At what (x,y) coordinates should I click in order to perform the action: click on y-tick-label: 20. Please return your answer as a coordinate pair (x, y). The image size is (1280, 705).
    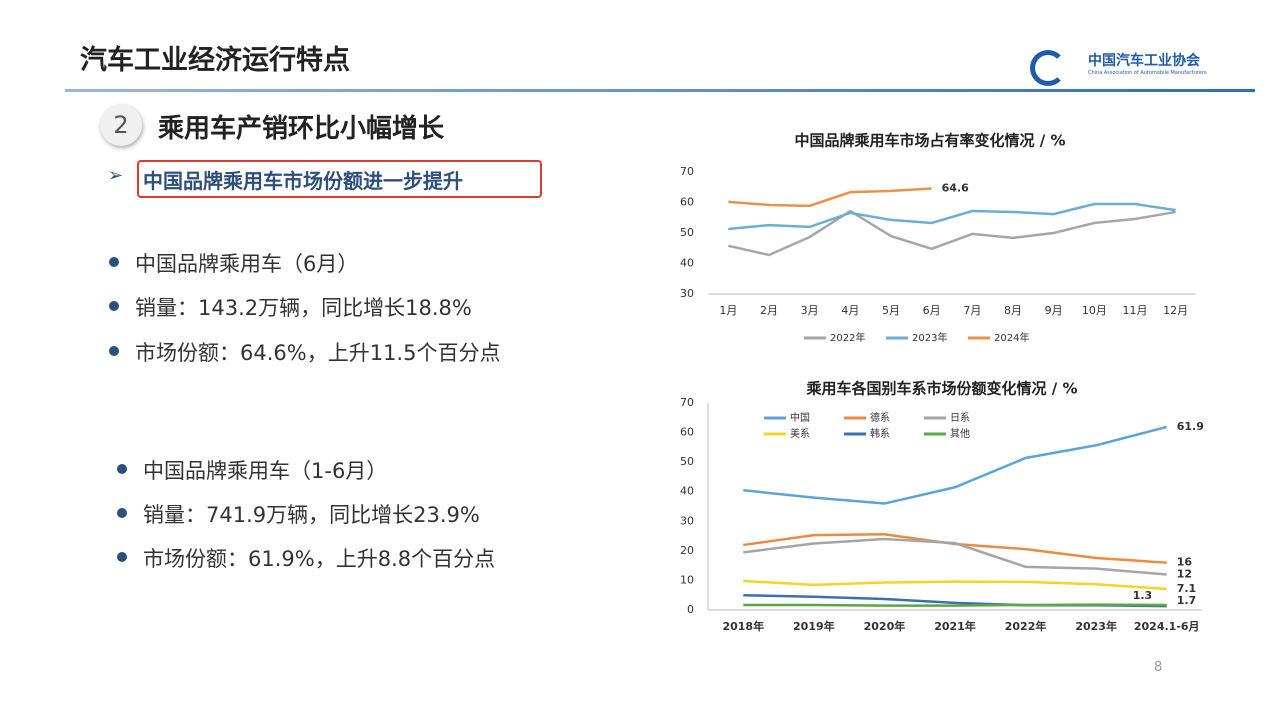
    Looking at the image, I should click on (687, 550).